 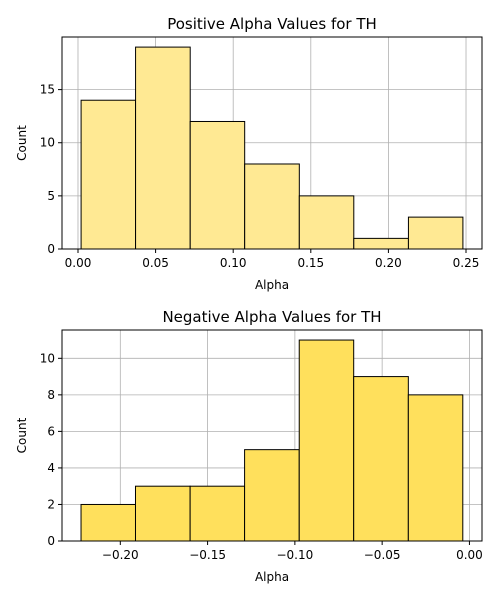 I want to click on y-tick-label: 5, so click(x=51, y=196).